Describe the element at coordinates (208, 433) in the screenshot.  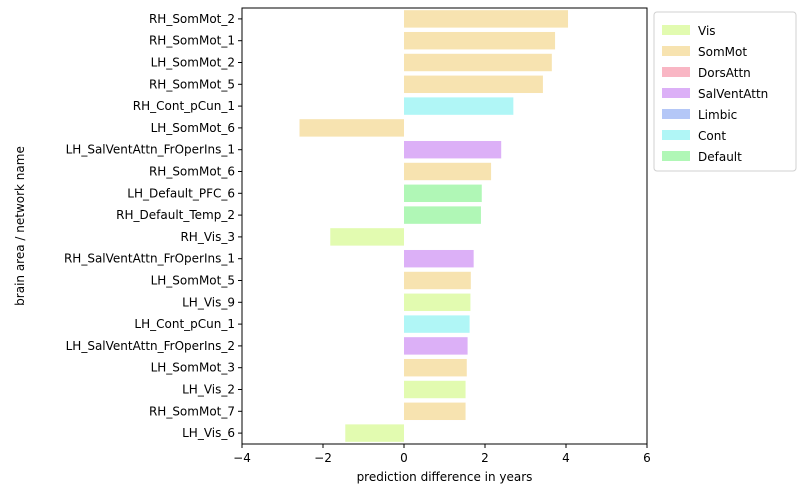
I see `y-tick-label: LH_Vis_6` at that location.